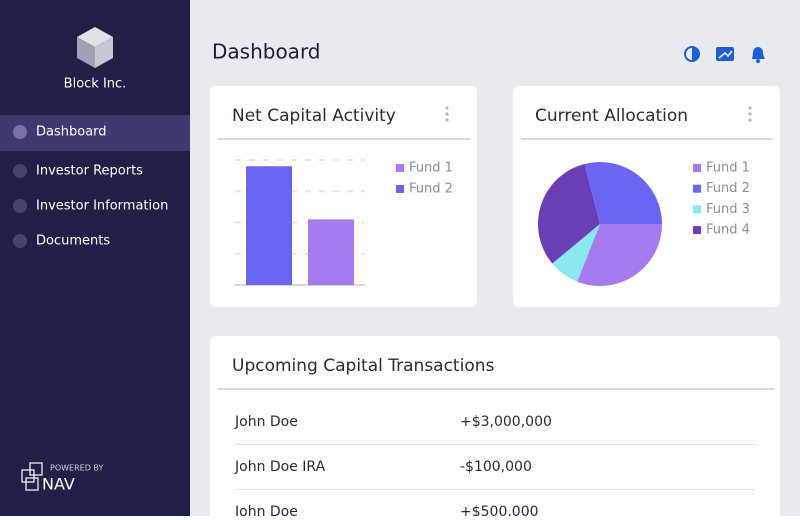 The width and height of the screenshot is (800, 520). I want to click on legend-label: Fund 3, so click(728, 209).